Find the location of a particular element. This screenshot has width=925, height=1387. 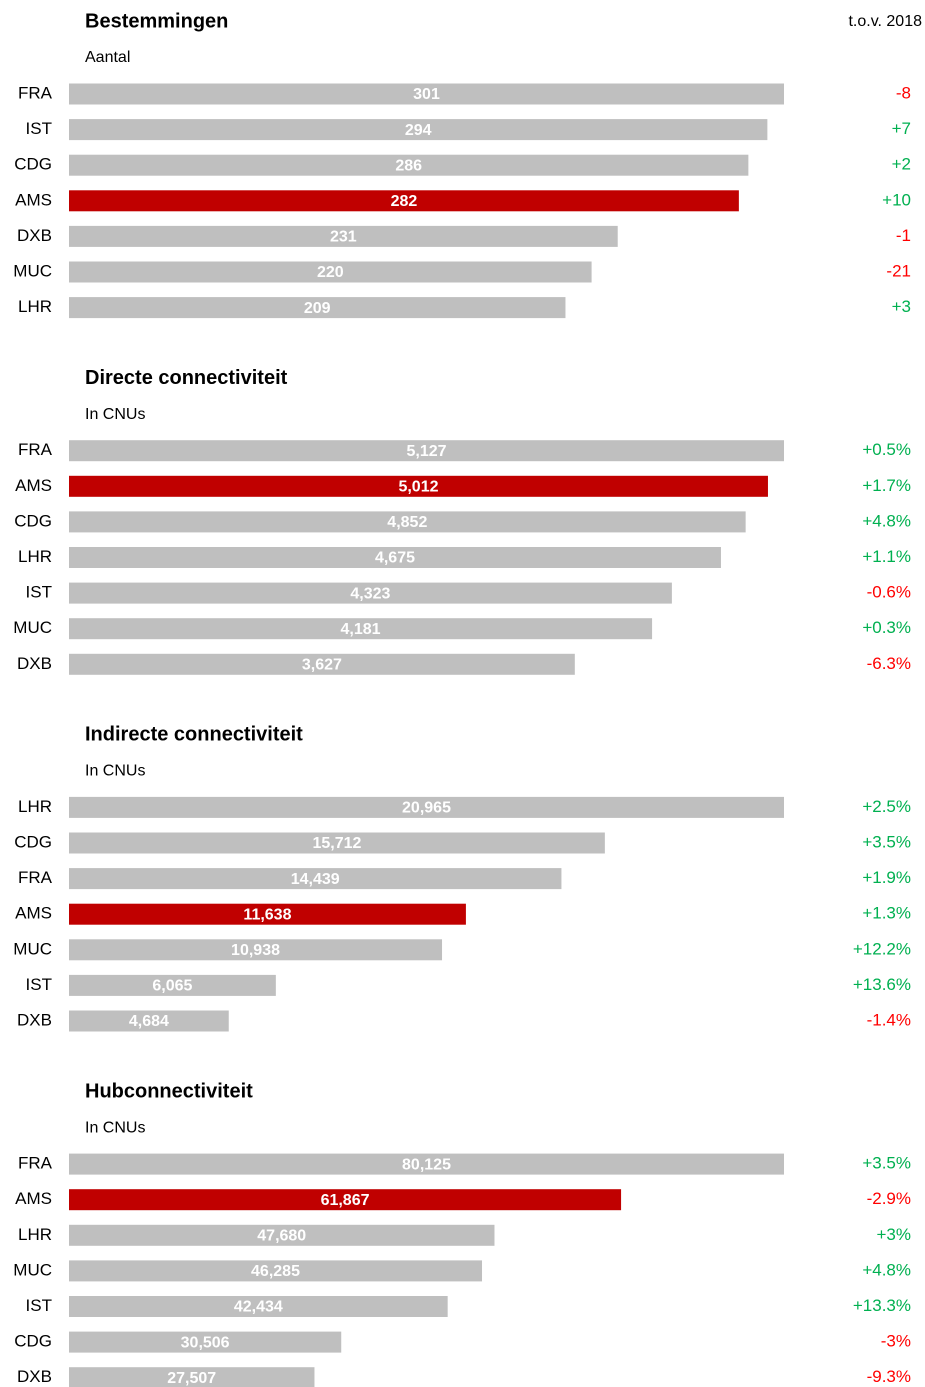

value-label: 220 is located at coordinates (330, 272).